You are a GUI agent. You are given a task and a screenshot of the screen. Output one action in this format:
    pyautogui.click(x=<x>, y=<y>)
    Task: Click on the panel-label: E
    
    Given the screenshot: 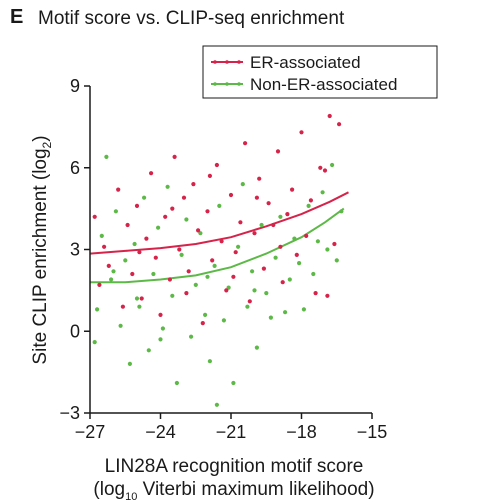 What is the action you would take?
    pyautogui.click(x=17, y=17)
    